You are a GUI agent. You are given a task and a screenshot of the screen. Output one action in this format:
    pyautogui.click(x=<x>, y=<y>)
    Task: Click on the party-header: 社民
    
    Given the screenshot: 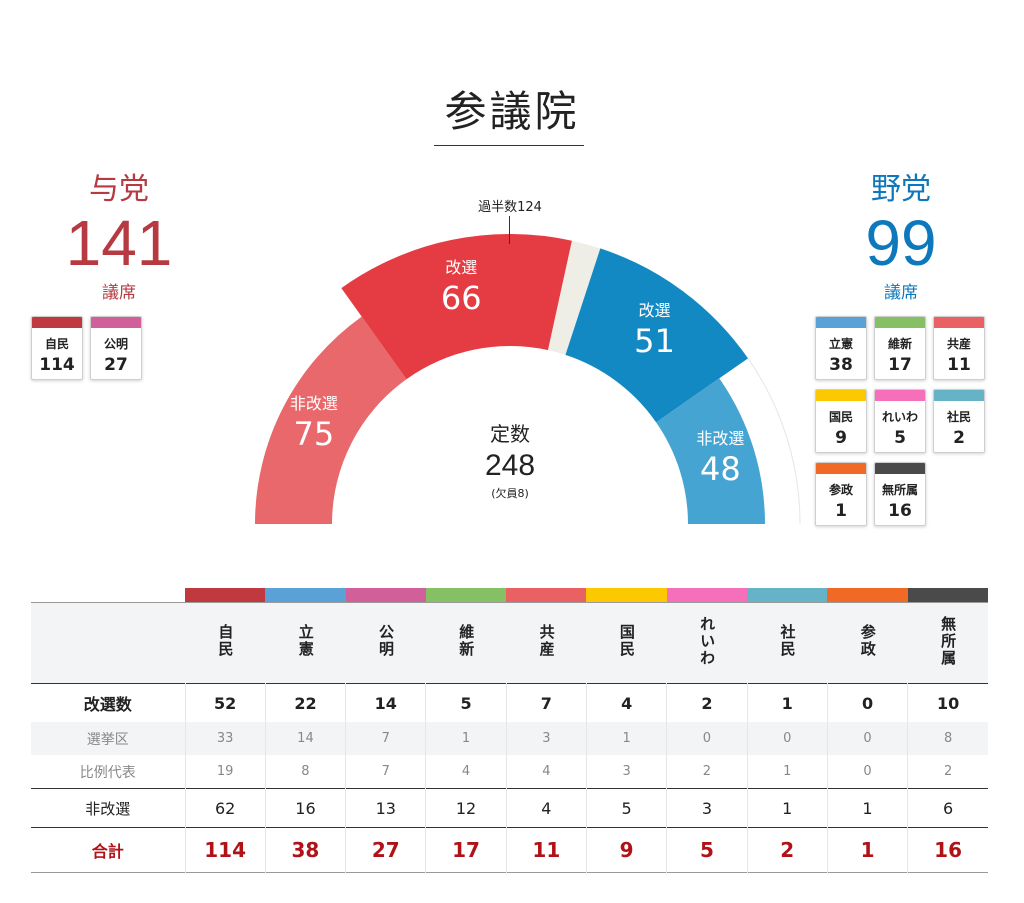 What is the action you would take?
    pyautogui.click(x=787, y=643)
    